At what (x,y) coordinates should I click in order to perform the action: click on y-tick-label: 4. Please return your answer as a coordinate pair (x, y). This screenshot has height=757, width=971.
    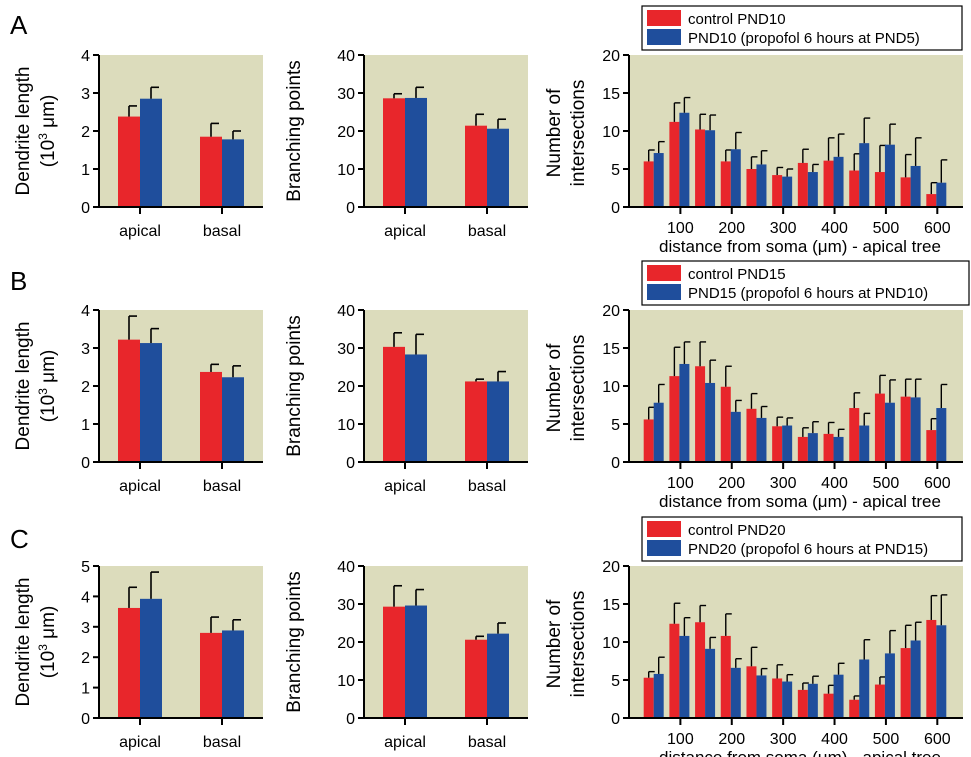
    Looking at the image, I should click on (85, 311).